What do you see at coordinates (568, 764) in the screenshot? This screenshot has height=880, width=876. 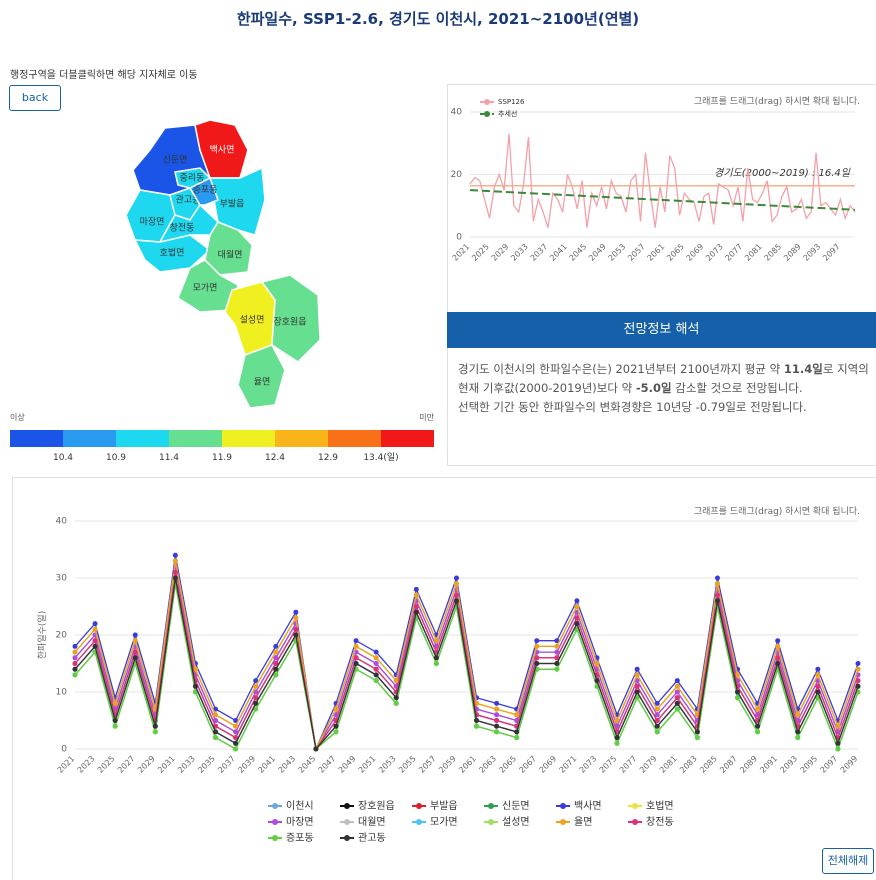 I see `x-tick-label: 2071` at bounding box center [568, 764].